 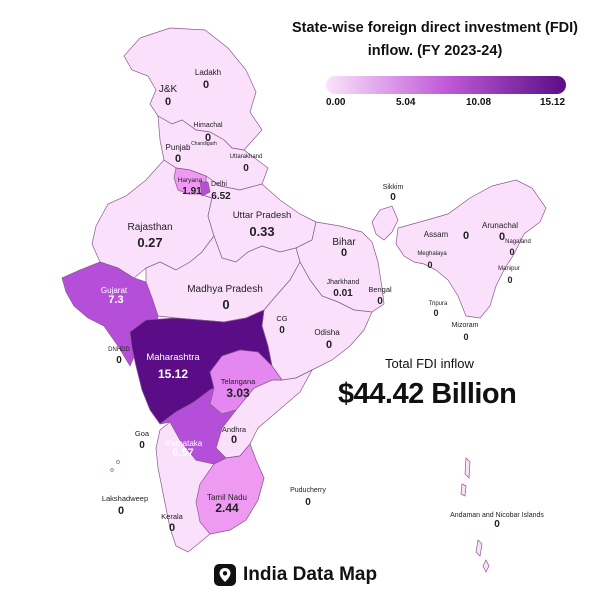 I want to click on state-name-goa: Goa, so click(x=142, y=433).